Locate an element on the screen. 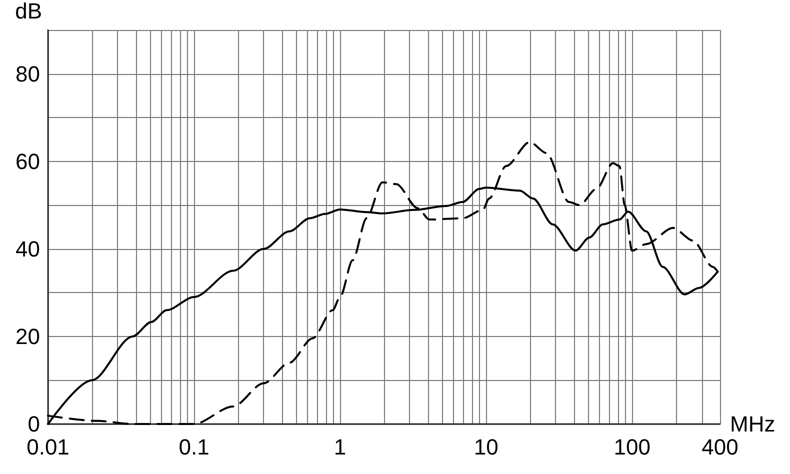 The width and height of the screenshot is (790, 474). y-axis-title: dB is located at coordinates (28, 12).